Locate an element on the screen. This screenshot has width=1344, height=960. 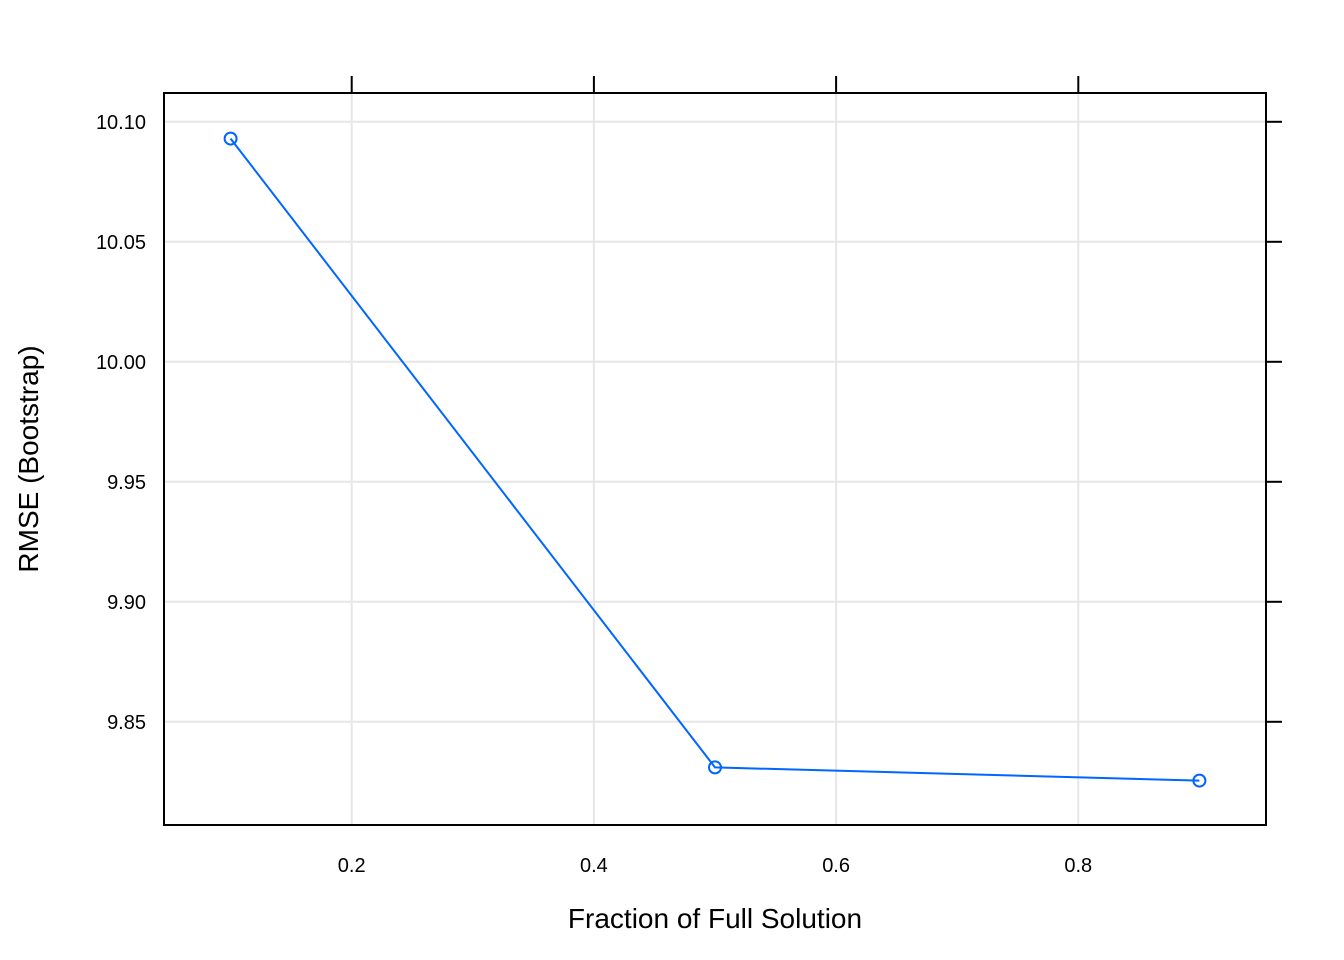
x-tick-label: 0.6 is located at coordinates (836, 866).